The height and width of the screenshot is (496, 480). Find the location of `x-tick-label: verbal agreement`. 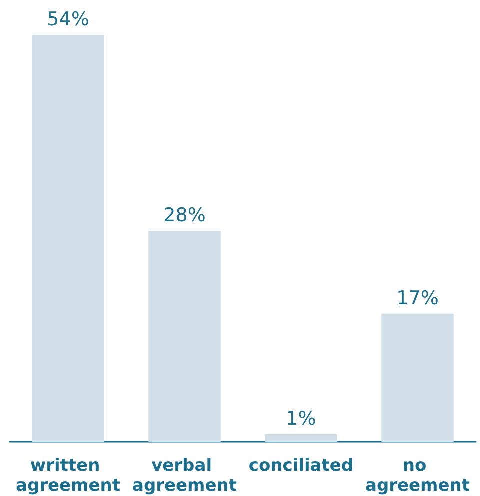

x-tick-label: verbal agreement is located at coordinates (185, 476).